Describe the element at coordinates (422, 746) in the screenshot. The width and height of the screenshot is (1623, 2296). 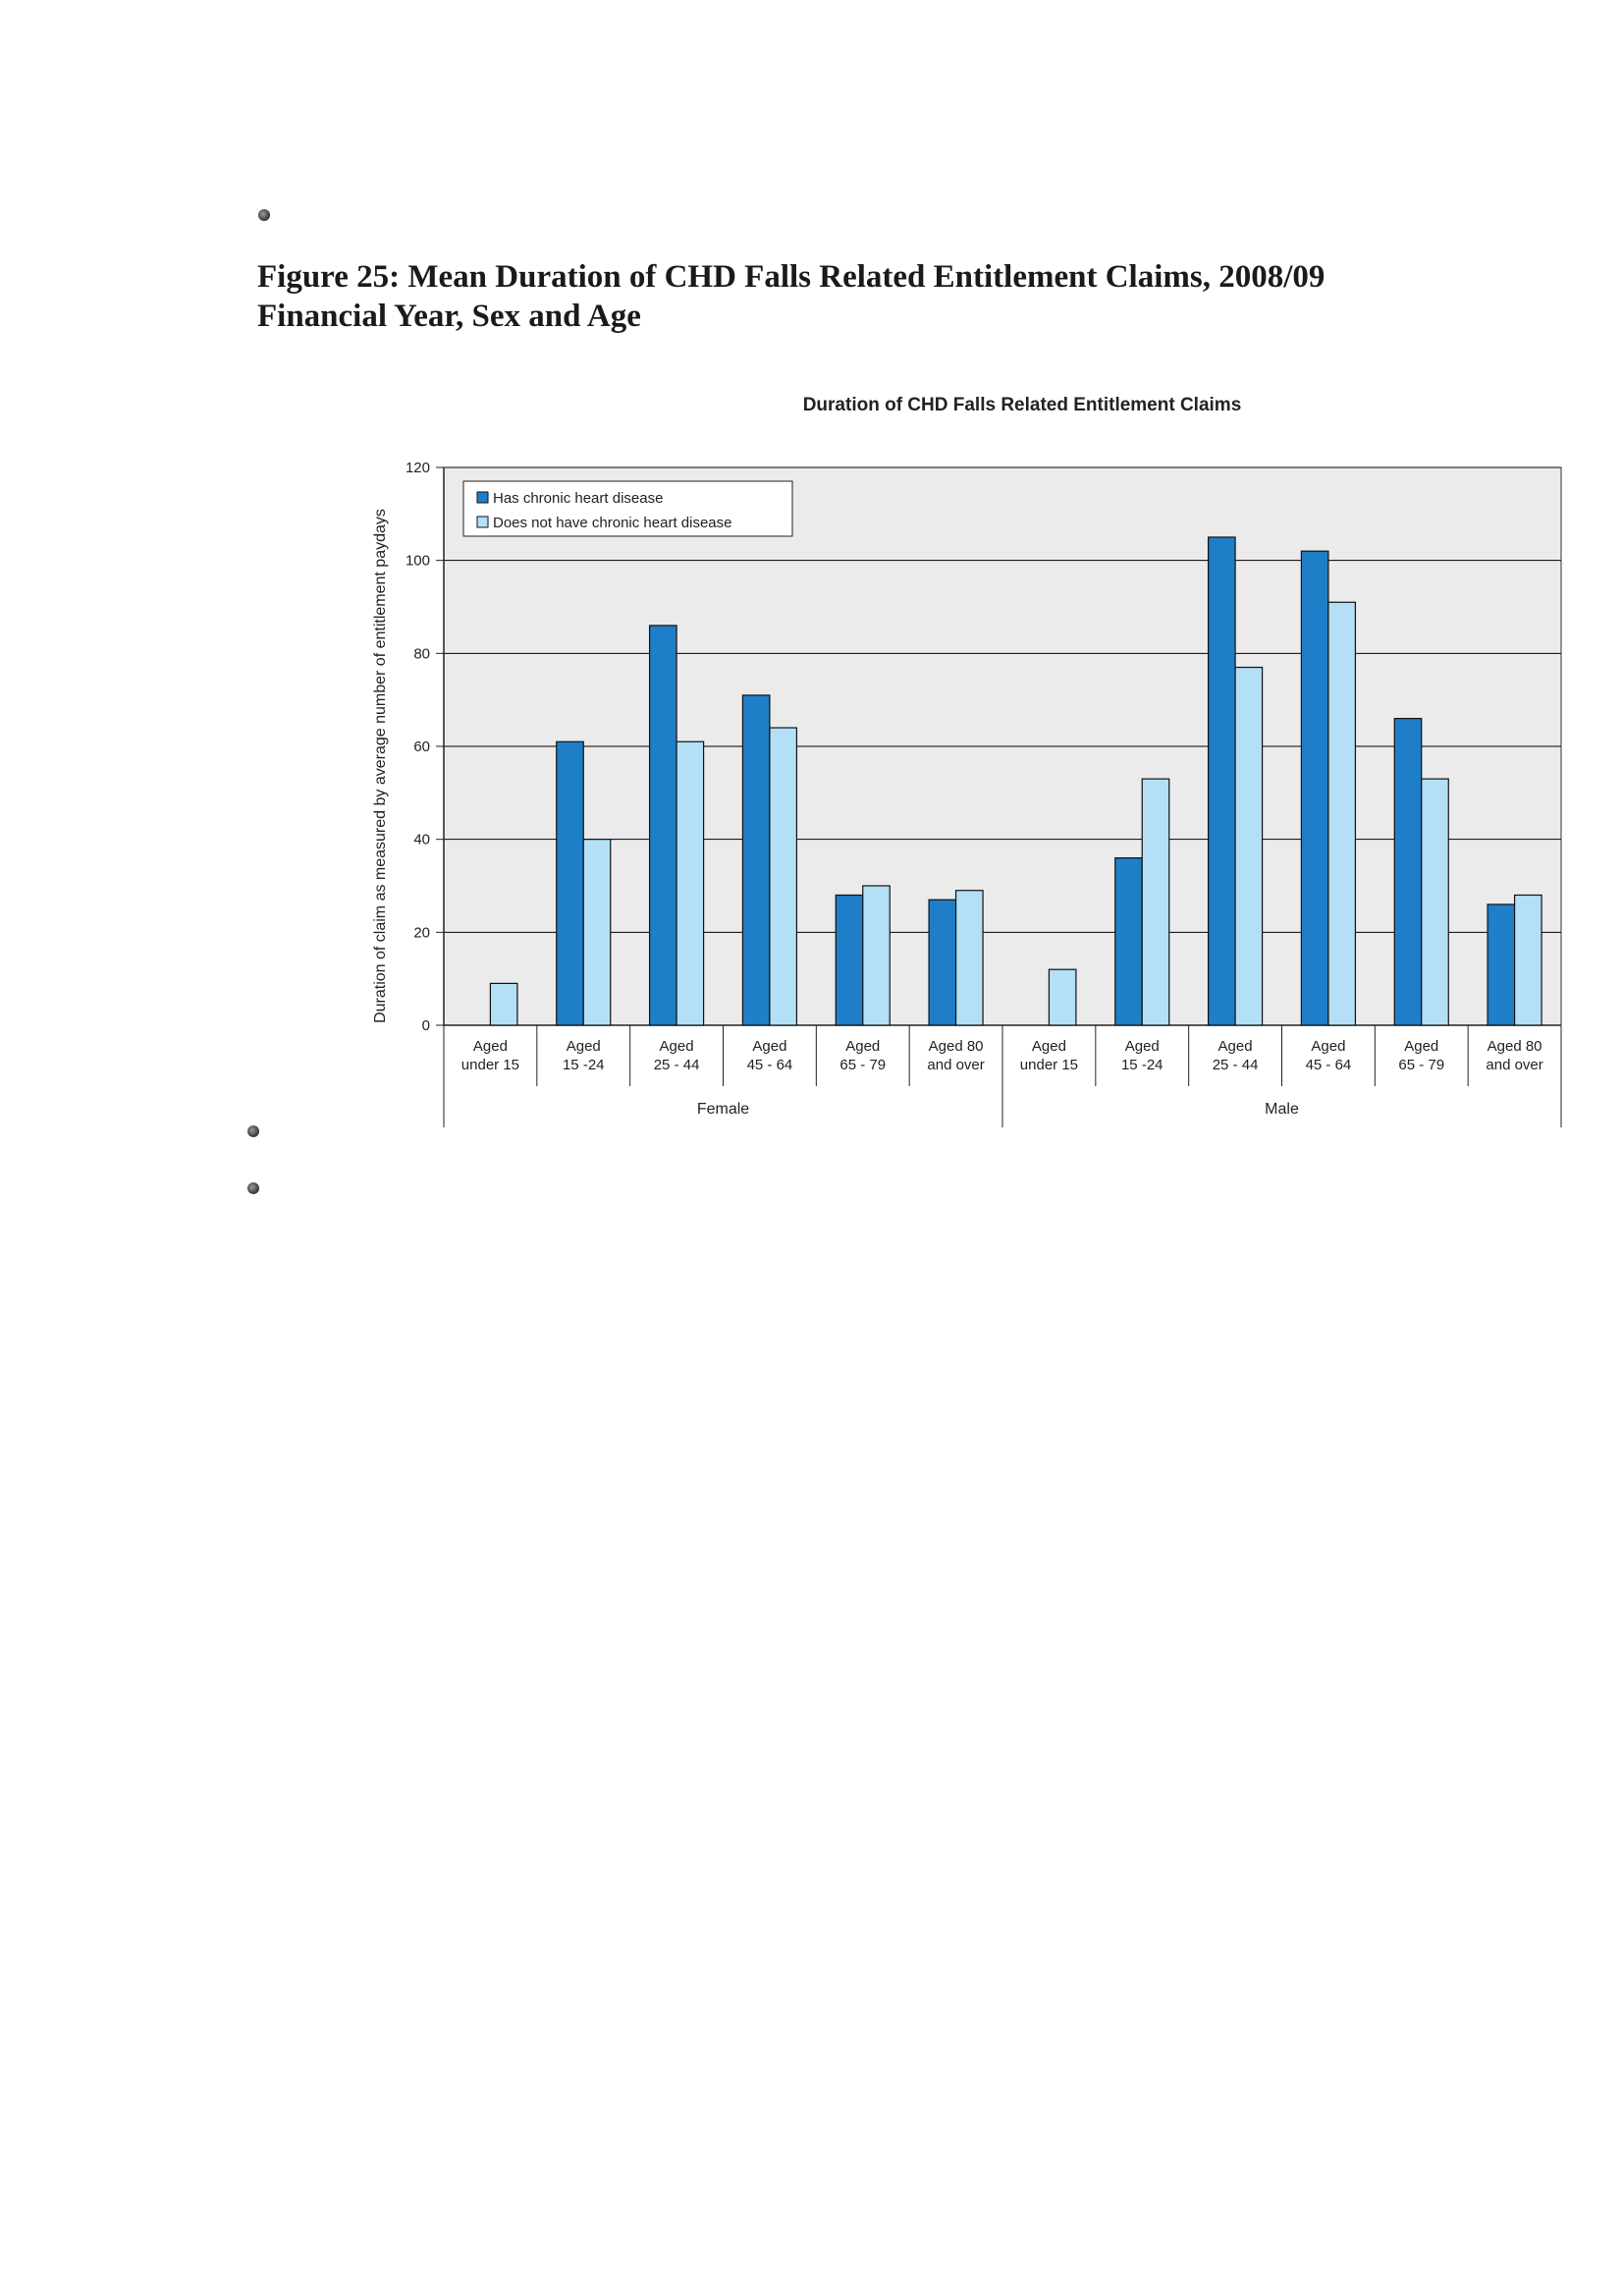
I see `y-tick-label: 60` at that location.